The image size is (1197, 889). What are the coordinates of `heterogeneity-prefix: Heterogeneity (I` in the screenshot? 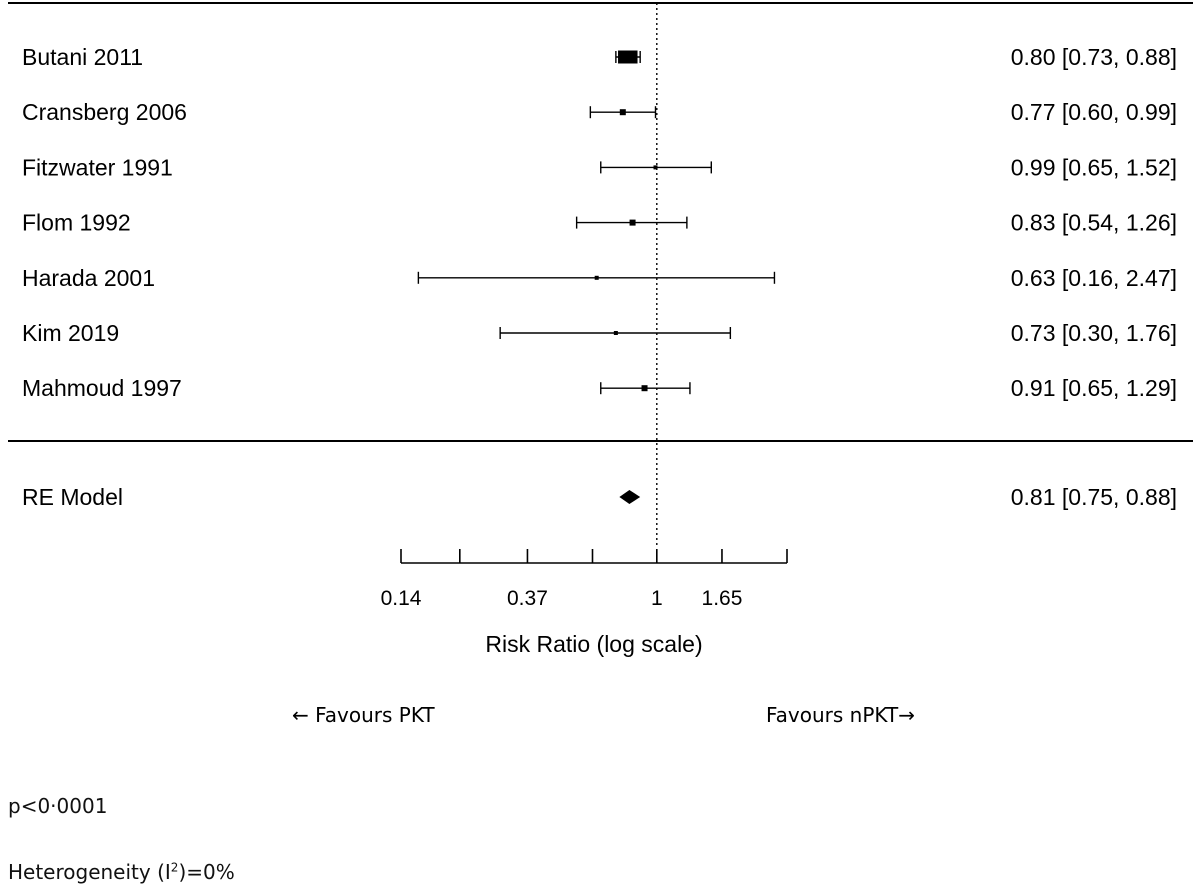 It's located at (89, 872).